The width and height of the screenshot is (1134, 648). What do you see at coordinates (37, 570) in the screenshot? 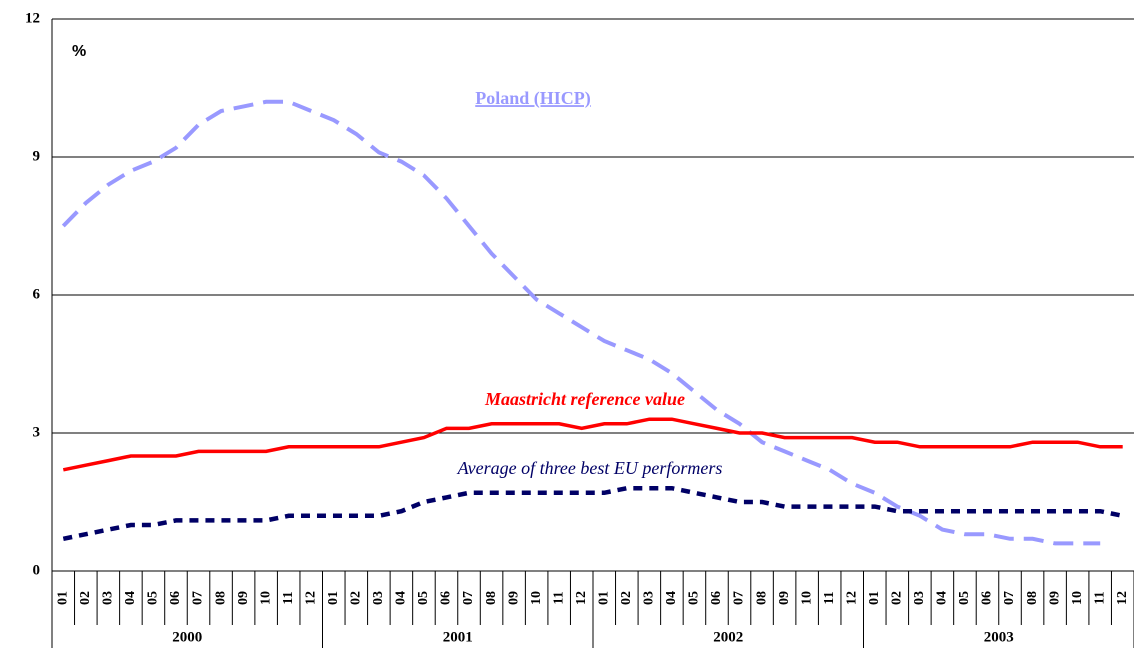
I see `y-tick-label: 0` at bounding box center [37, 570].